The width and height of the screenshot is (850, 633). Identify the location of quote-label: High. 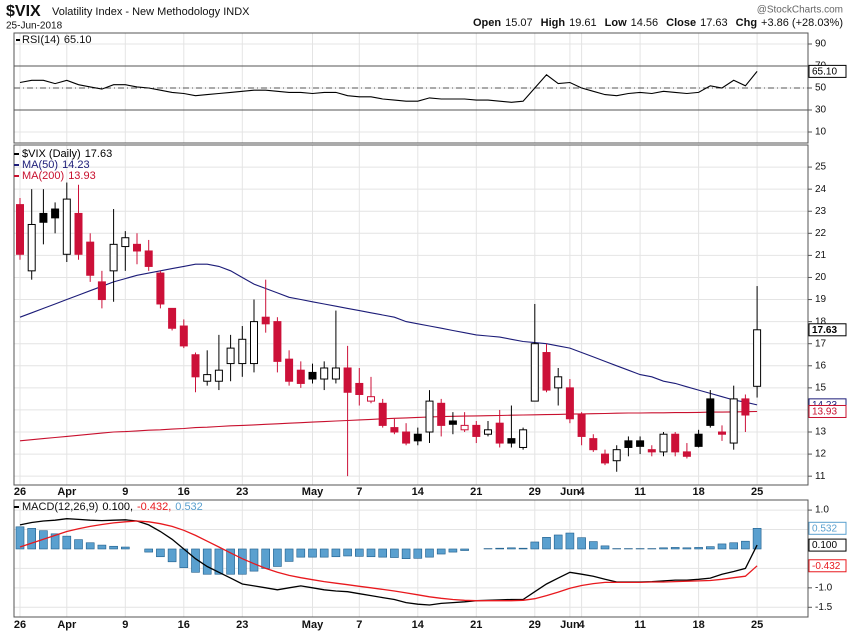
(553, 23).